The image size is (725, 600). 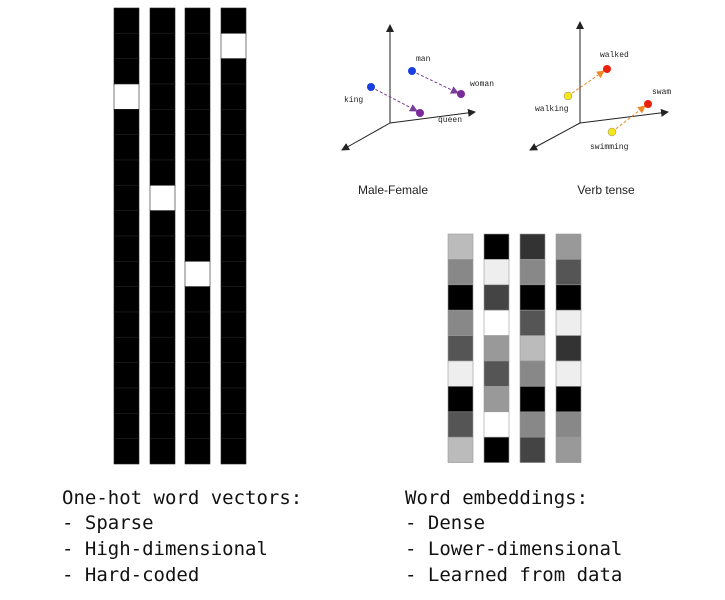 I want to click on point-label: man, so click(x=423, y=59).